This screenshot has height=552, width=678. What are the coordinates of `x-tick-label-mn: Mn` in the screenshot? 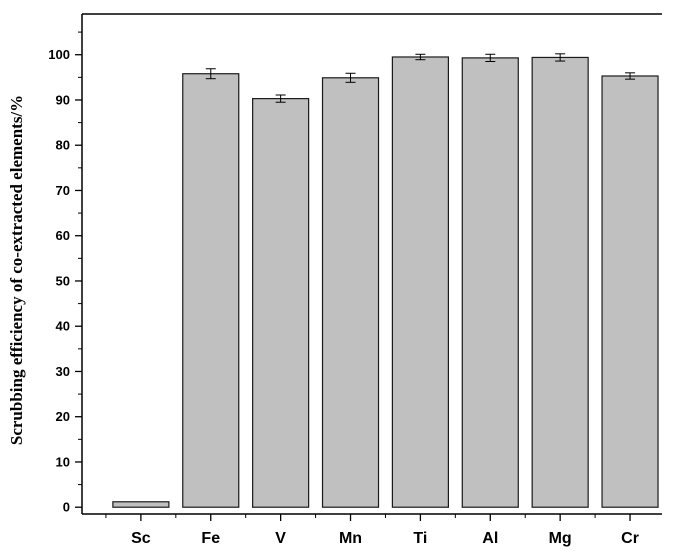 It's located at (350, 538).